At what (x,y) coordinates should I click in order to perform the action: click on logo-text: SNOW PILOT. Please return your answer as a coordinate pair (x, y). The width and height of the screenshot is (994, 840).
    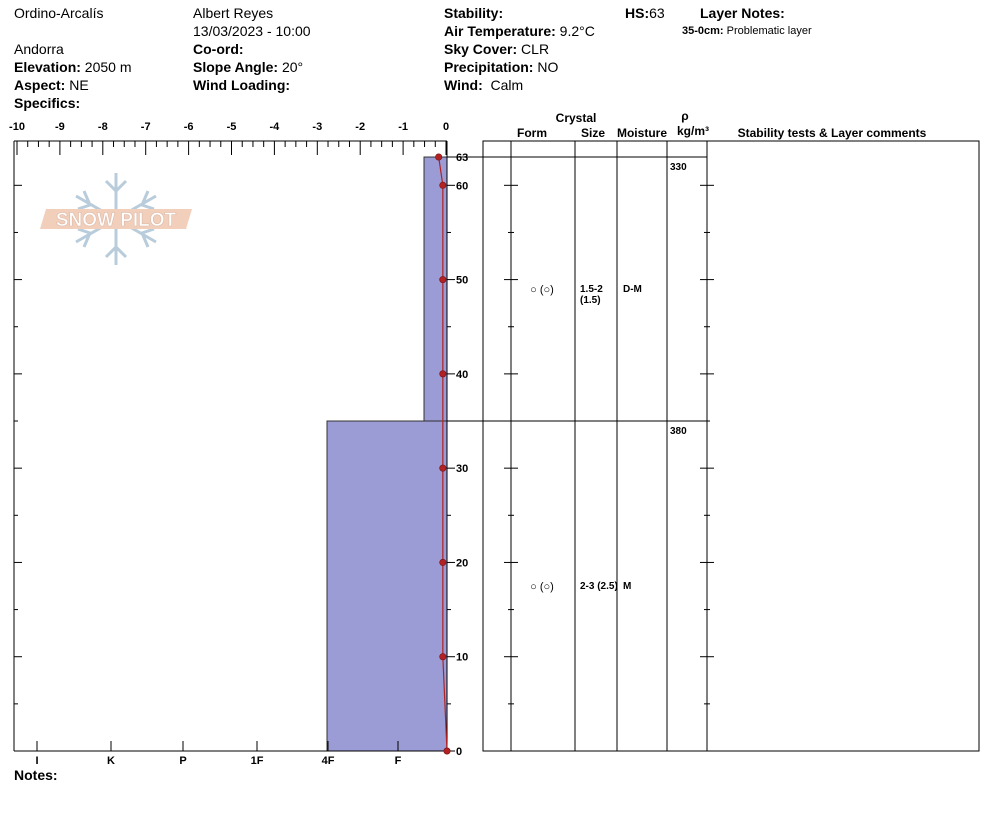
    Looking at the image, I should click on (116, 220).